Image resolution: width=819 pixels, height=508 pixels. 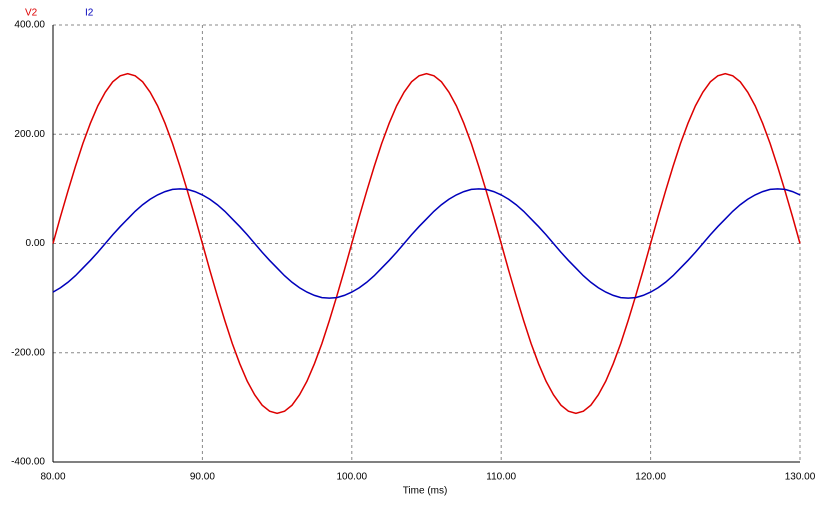 I want to click on y-tick-label: 0.00, so click(x=36, y=243).